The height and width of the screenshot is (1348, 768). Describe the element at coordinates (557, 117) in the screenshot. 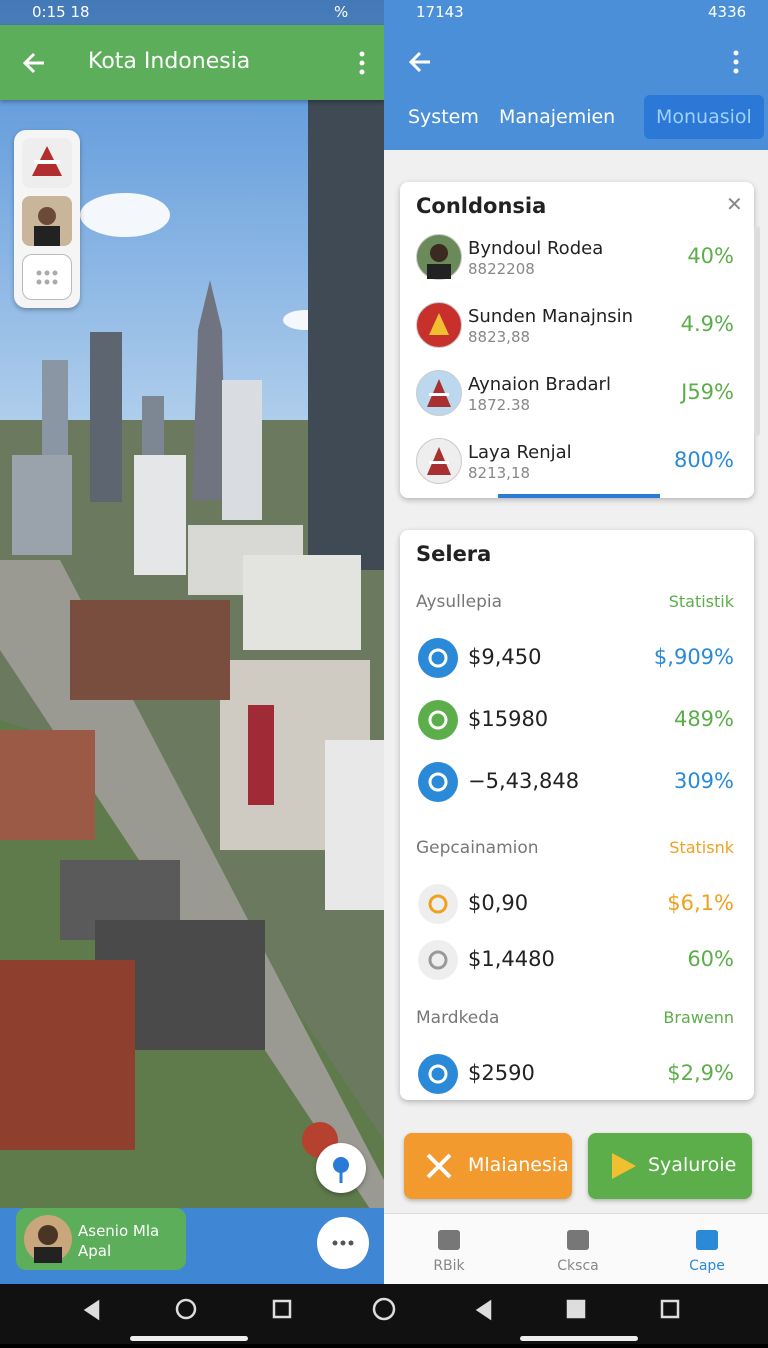

I see `tab: Manajemien` at that location.